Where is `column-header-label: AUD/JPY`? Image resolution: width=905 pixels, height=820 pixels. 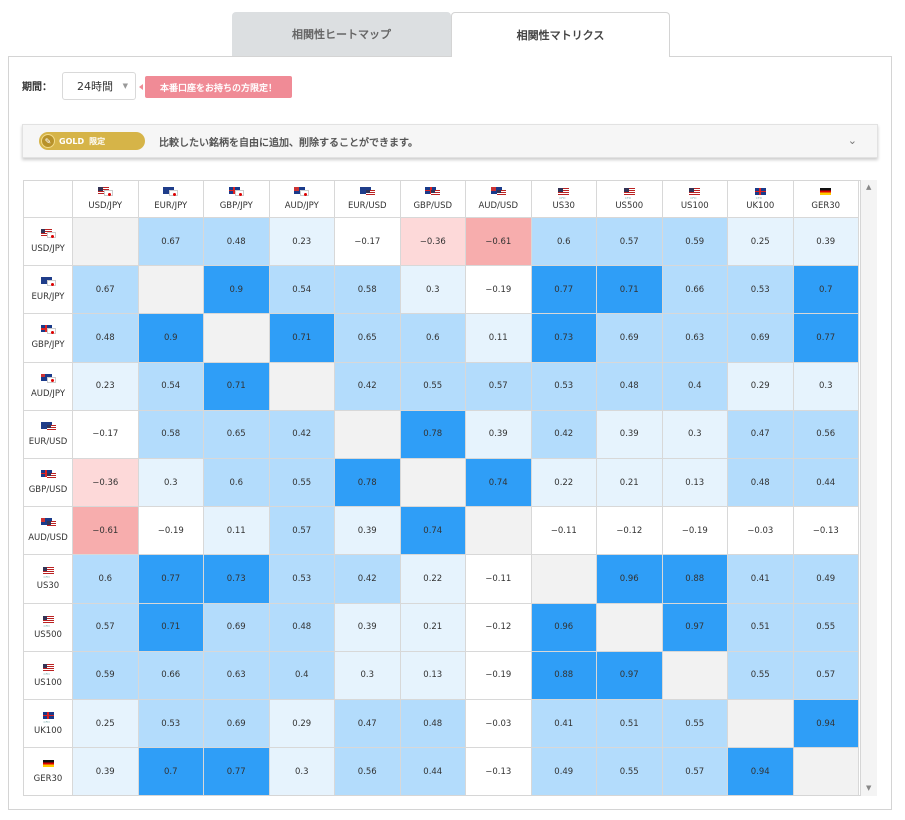
column-header-label: AUD/JPY is located at coordinates (301, 206).